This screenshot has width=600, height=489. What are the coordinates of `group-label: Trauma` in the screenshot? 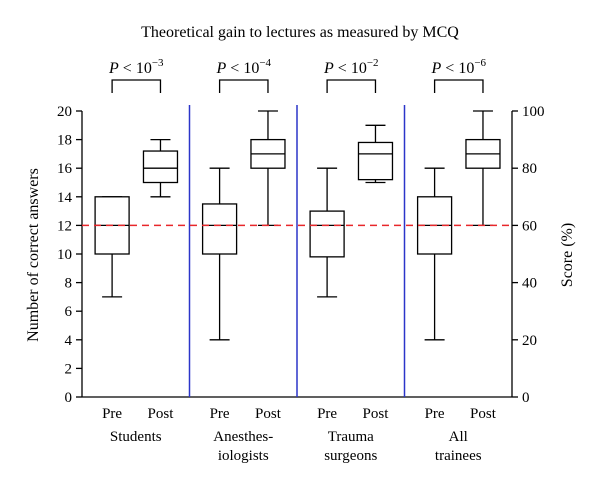 It's located at (351, 437).